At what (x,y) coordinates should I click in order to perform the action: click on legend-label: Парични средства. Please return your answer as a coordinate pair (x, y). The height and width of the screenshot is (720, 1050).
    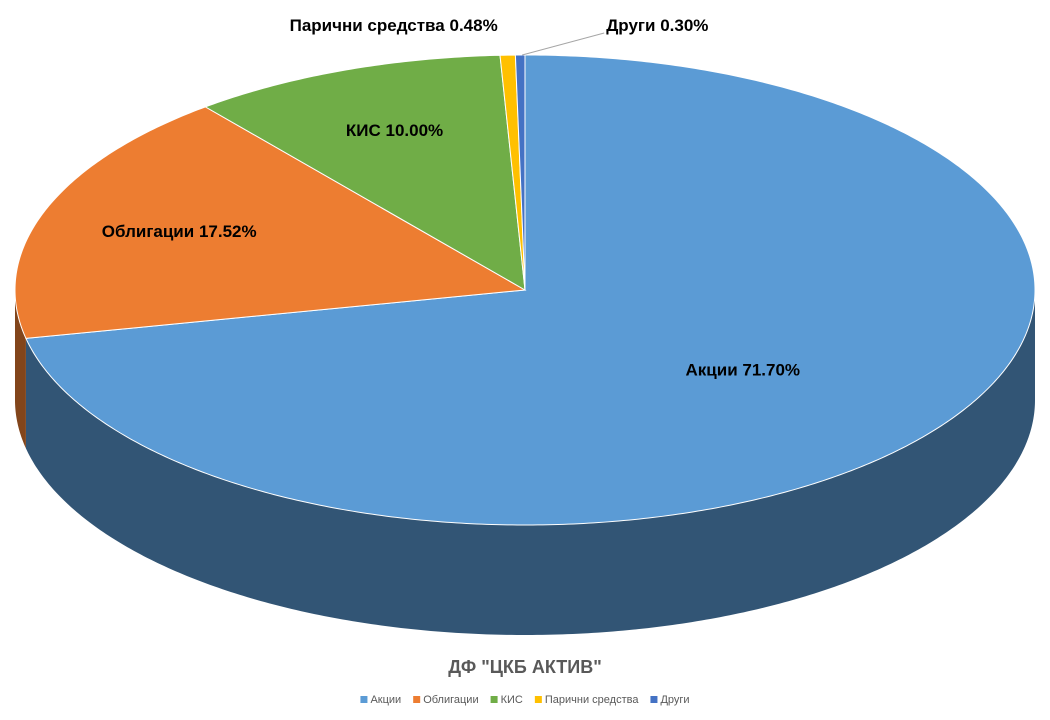
    Looking at the image, I should click on (592, 700).